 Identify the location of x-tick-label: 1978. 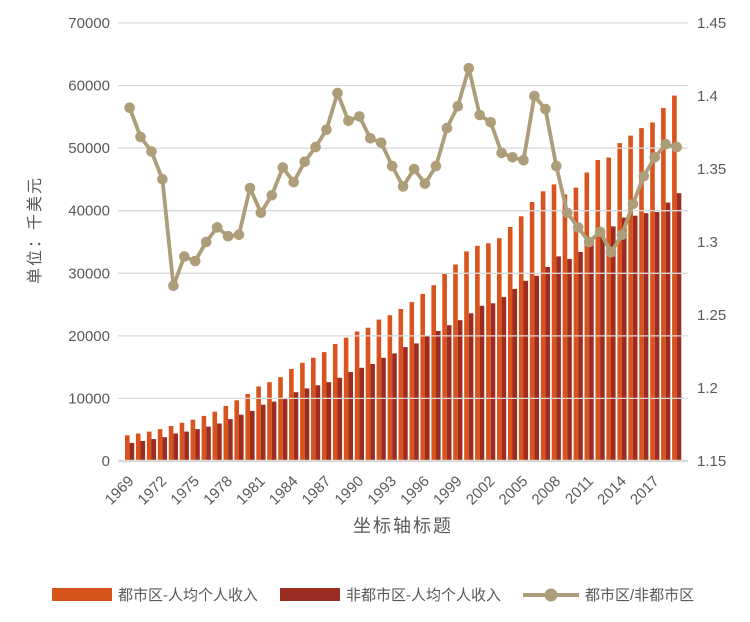
(218, 491).